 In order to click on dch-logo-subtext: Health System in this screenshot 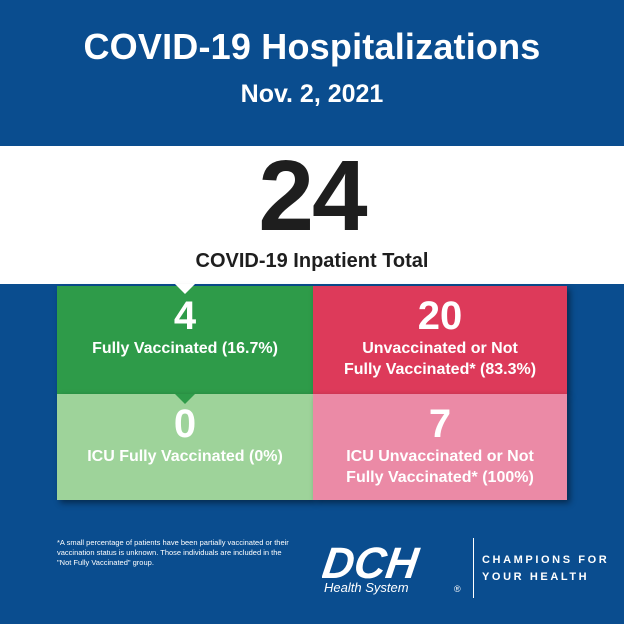, I will do `click(366, 587)`.